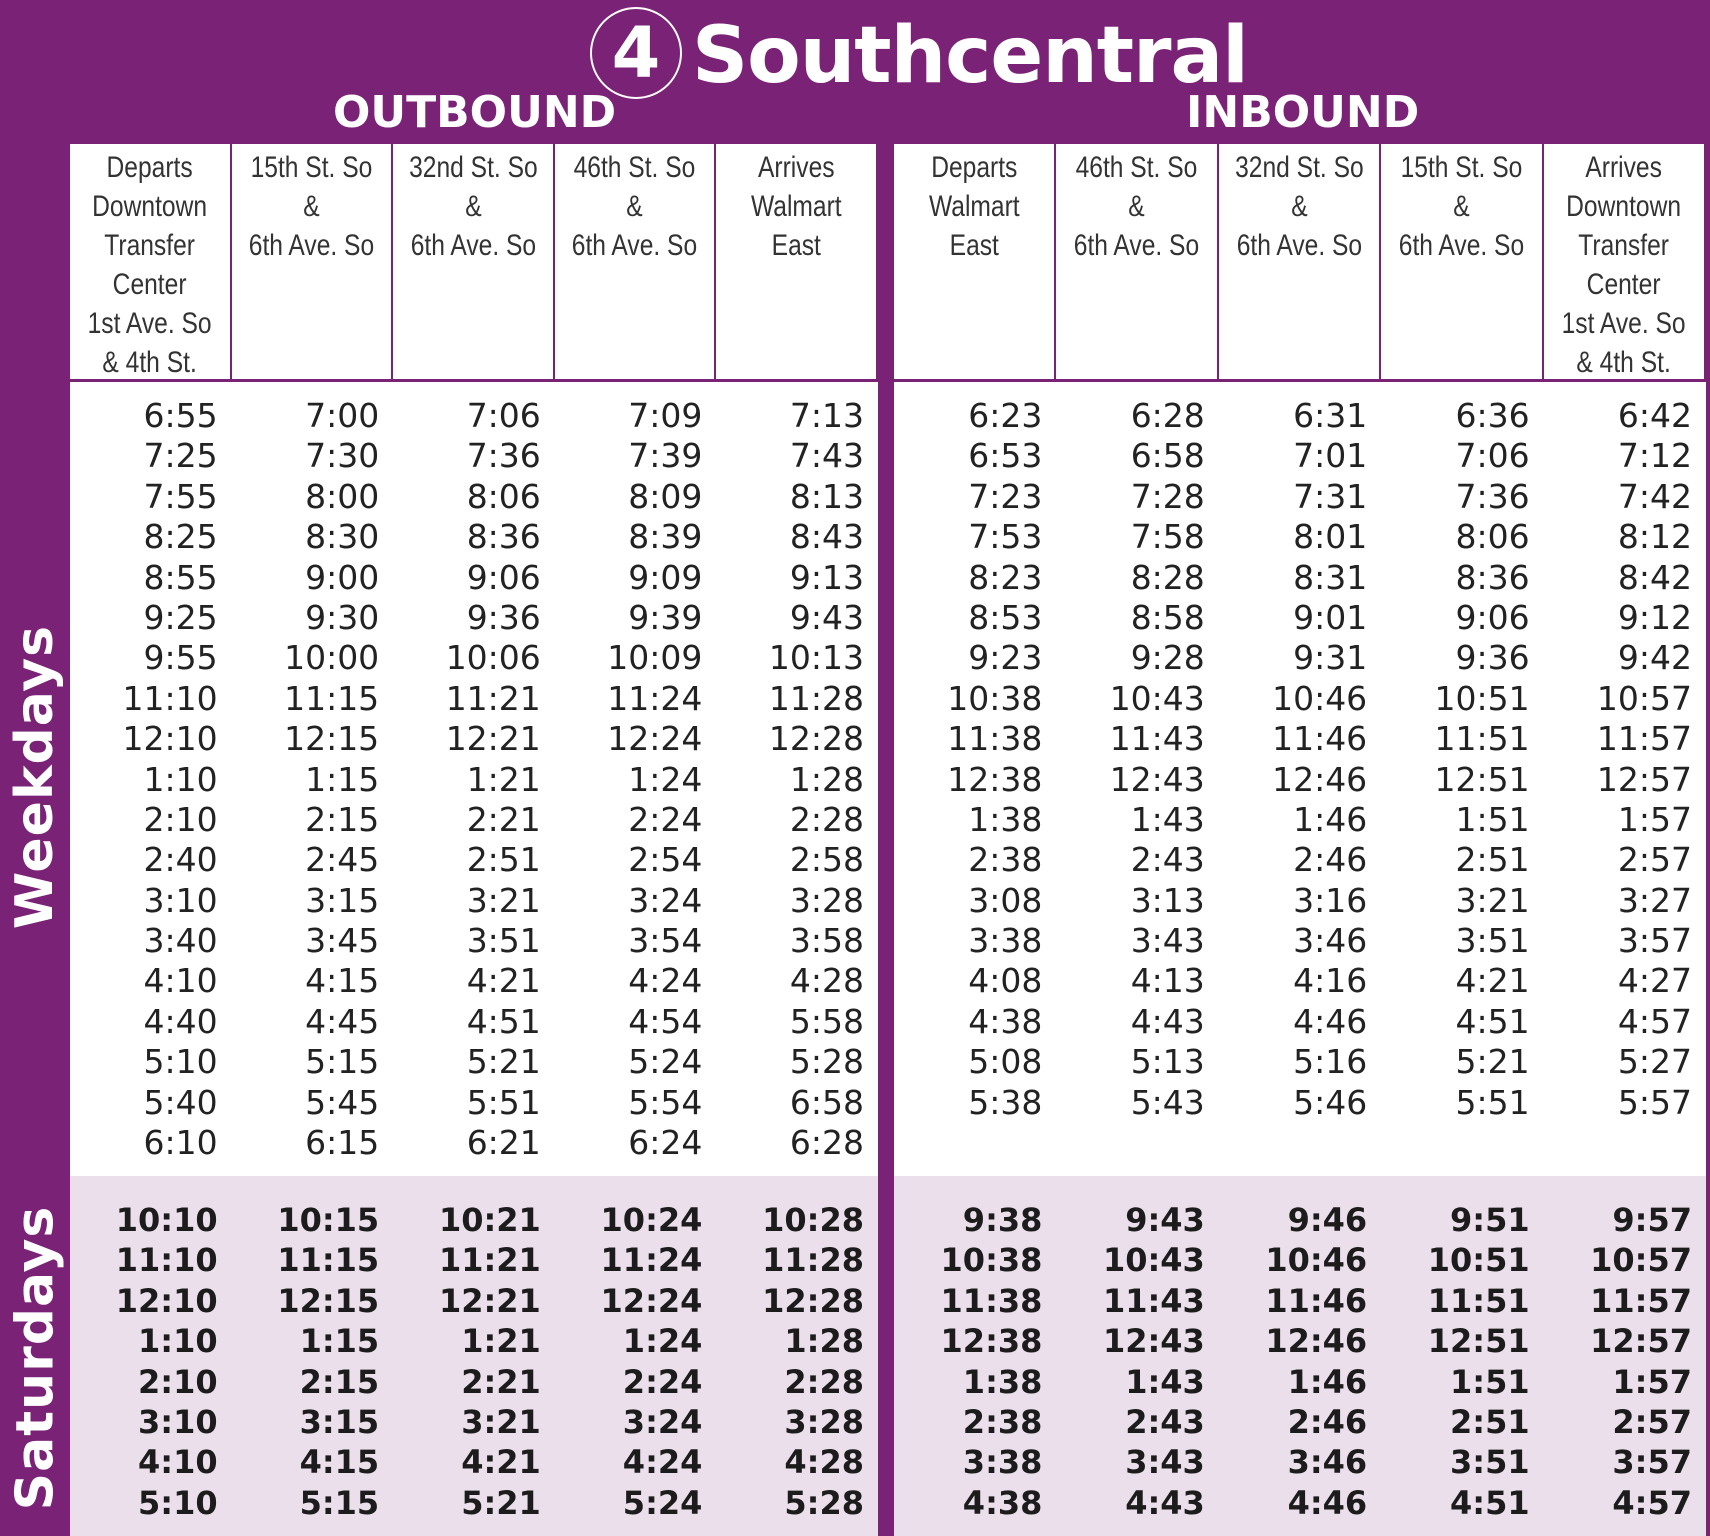 This screenshot has height=1536, width=1710. What do you see at coordinates (1157, 739) in the screenshot?
I see `weekday-time: 11:43` at bounding box center [1157, 739].